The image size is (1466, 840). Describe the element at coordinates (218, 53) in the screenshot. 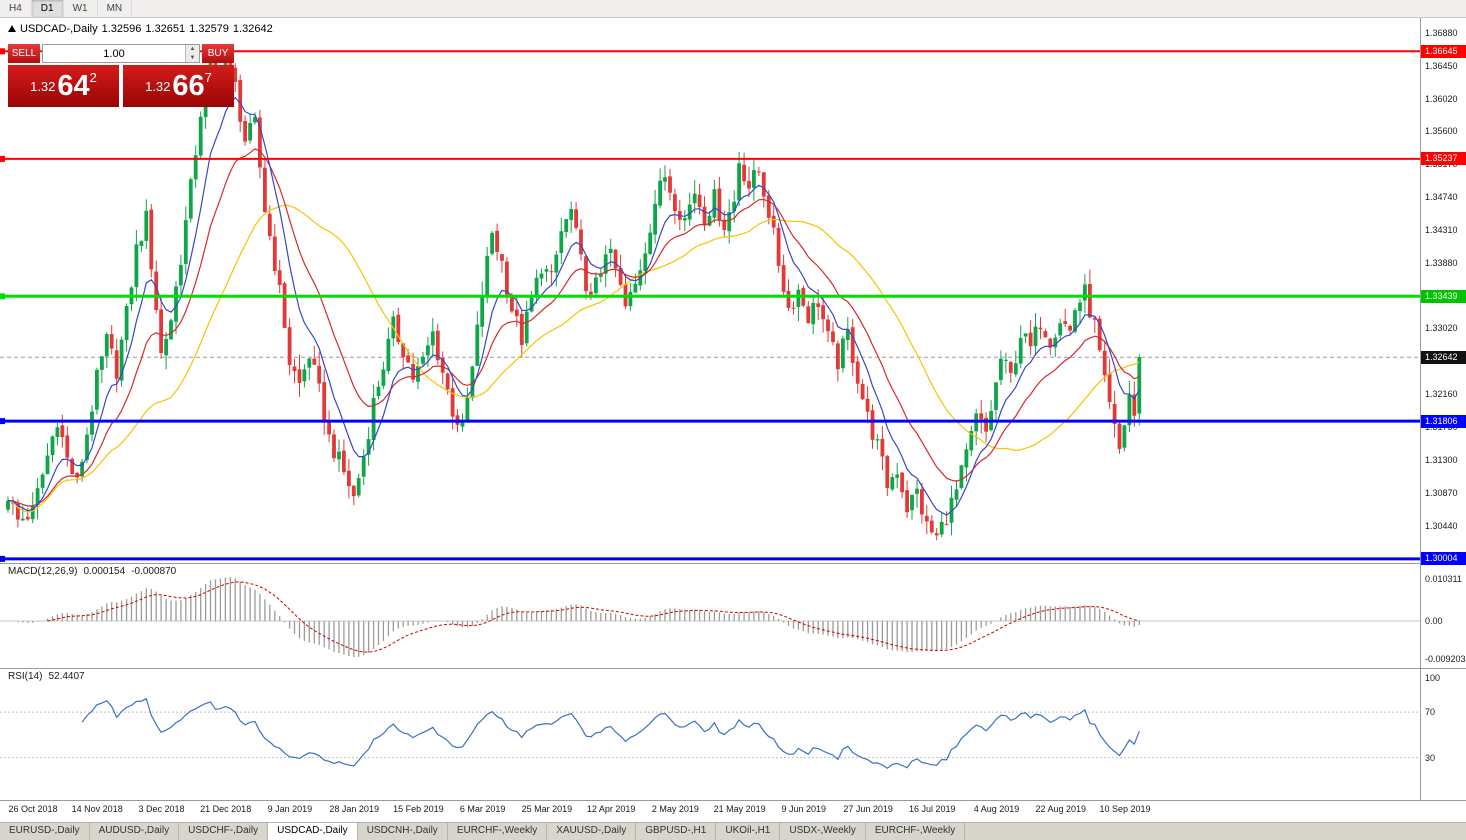

I see `buy-button: BUY` at that location.